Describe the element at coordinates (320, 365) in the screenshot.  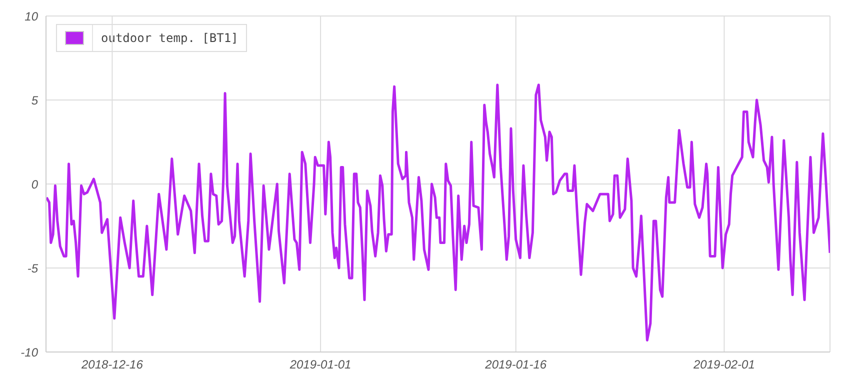
I see `x-tick-label: 2019-01-01` at that location.